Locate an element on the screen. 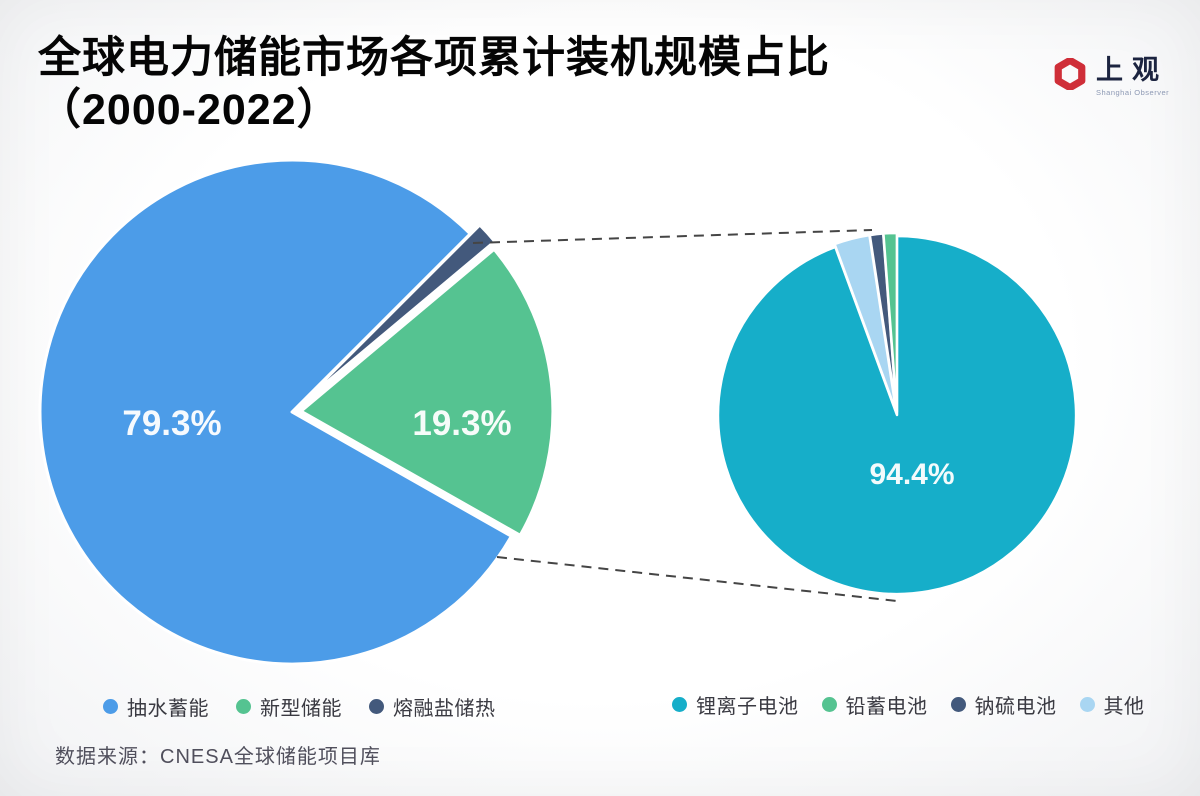 The height and width of the screenshot is (796, 1200). legend-item-molten-salt: 熔融盐储热 is located at coordinates (432, 706).